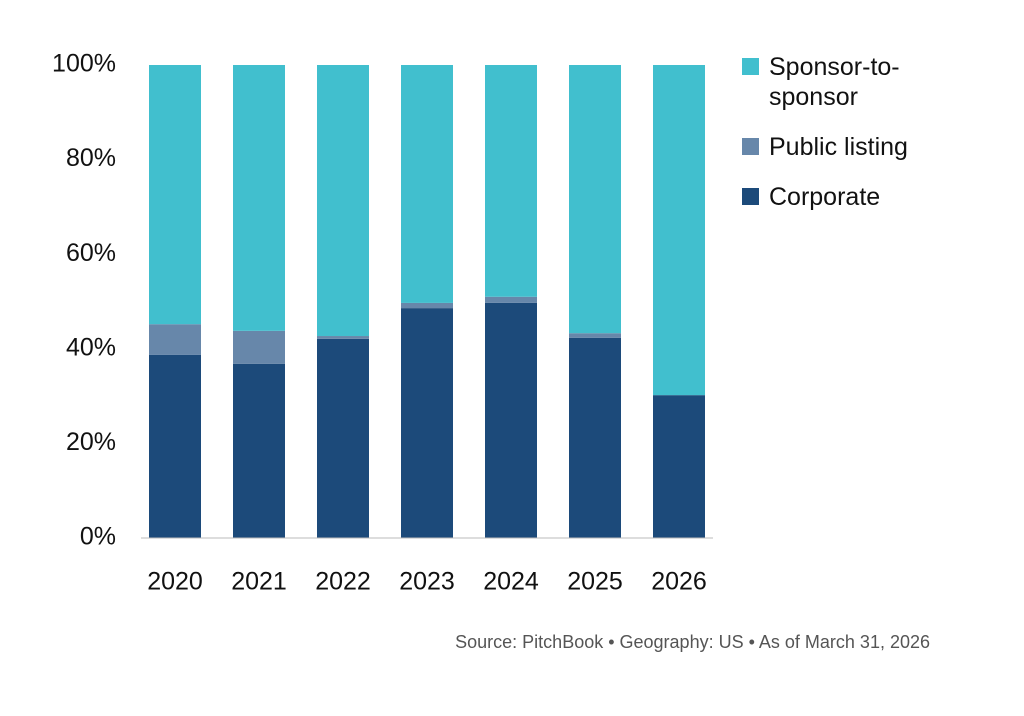  Describe the element at coordinates (175, 582) in the screenshot. I see `x-tick-label: 2020` at that location.